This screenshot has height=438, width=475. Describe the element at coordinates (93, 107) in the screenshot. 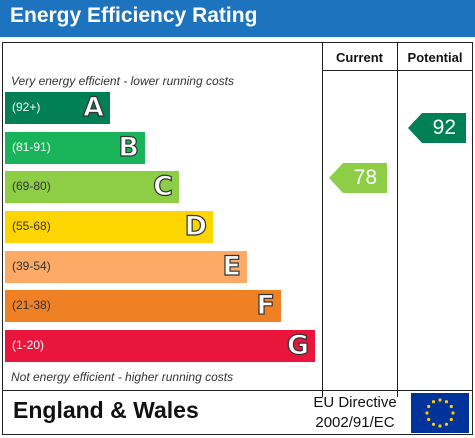

I see `band-letter: A` at that location.